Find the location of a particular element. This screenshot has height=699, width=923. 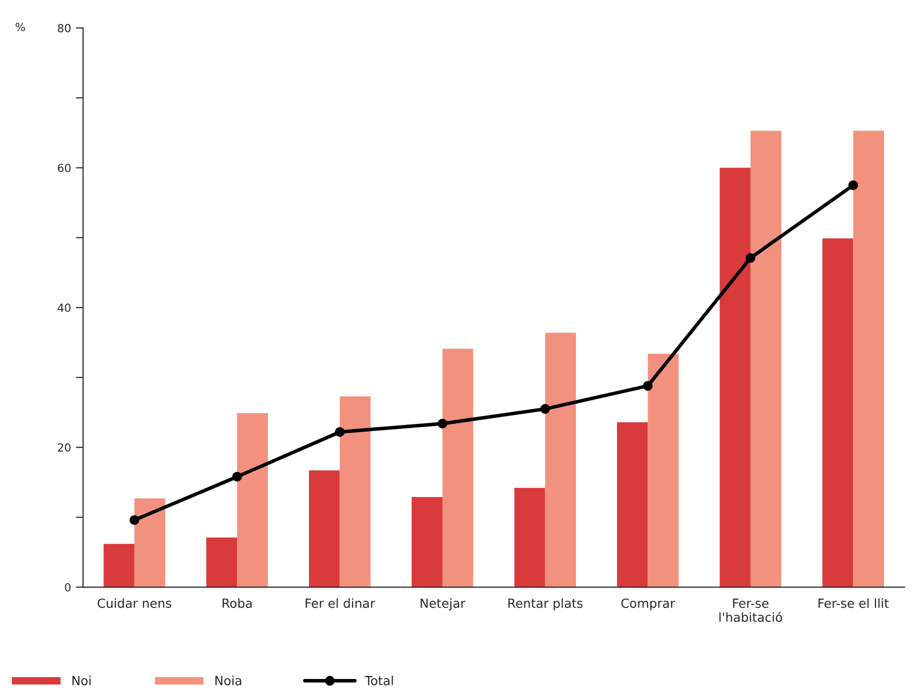

x-tick-label: Fer-se el llit is located at coordinates (853, 603).